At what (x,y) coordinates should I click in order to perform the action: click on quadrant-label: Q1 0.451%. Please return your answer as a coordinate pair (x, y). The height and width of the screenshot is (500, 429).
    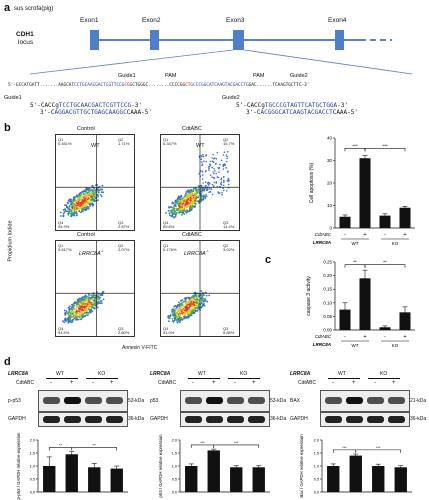
    Looking at the image, I should click on (65, 141).